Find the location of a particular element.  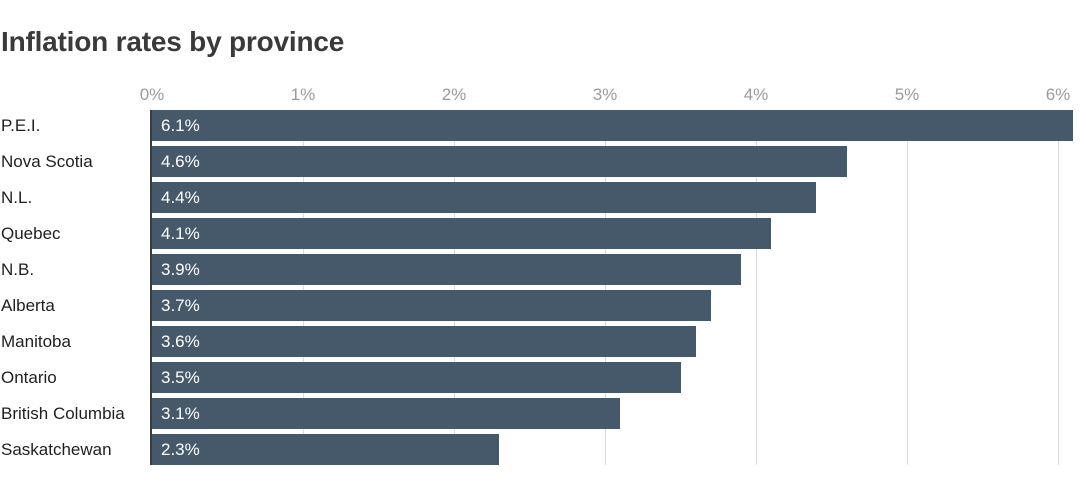

bar-row: 2.3% is located at coordinates (616, 449).